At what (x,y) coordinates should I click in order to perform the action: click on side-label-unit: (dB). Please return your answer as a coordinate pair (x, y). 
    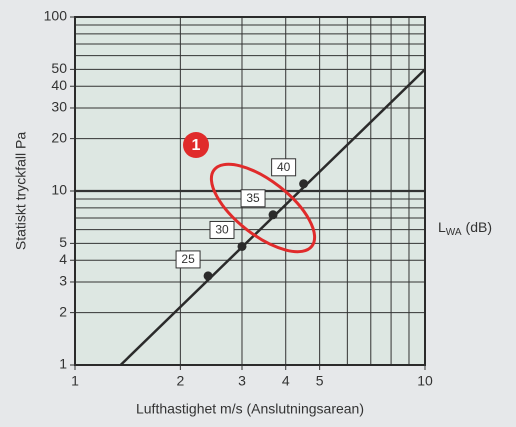
    Looking at the image, I should click on (479, 227).